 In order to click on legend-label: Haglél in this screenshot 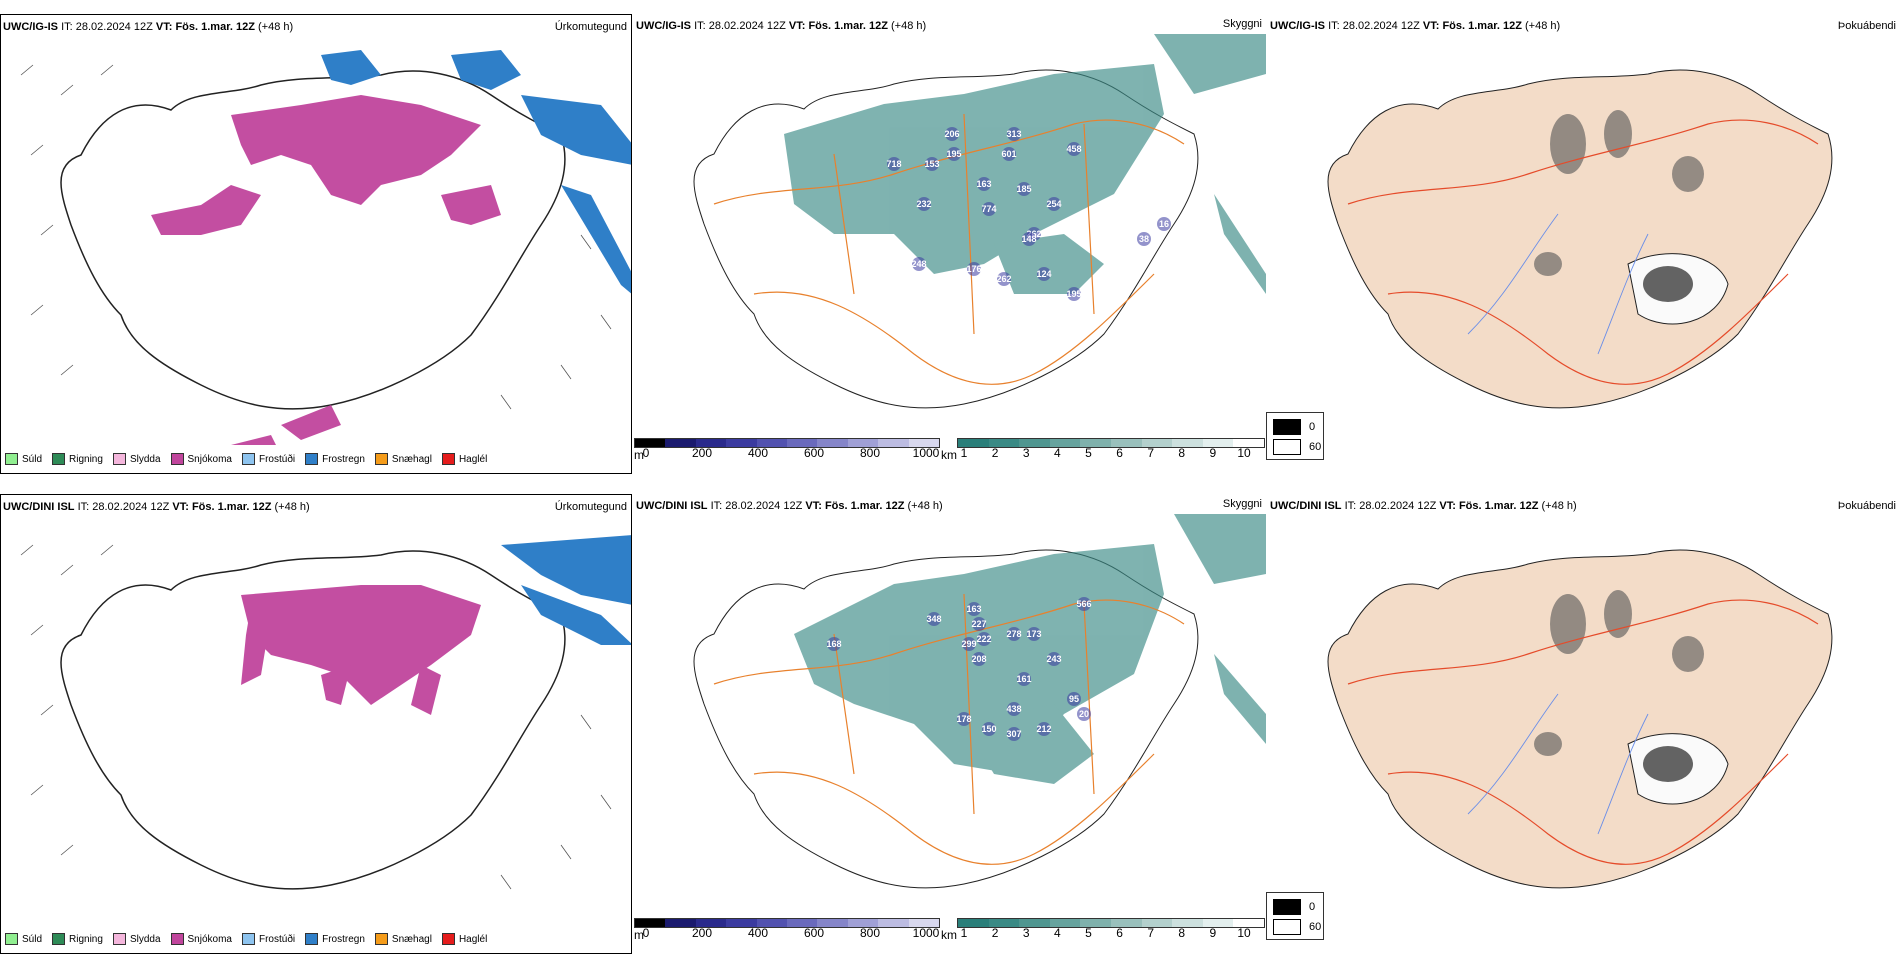, I will do `click(473, 459)`.